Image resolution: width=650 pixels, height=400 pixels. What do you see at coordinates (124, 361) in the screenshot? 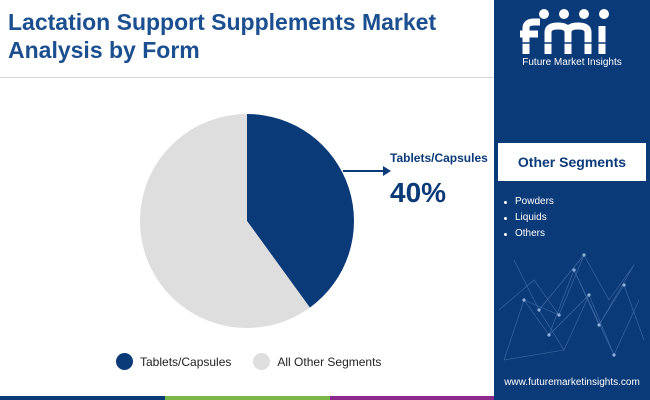
I see `legend-swatch-tablets` at bounding box center [124, 361].